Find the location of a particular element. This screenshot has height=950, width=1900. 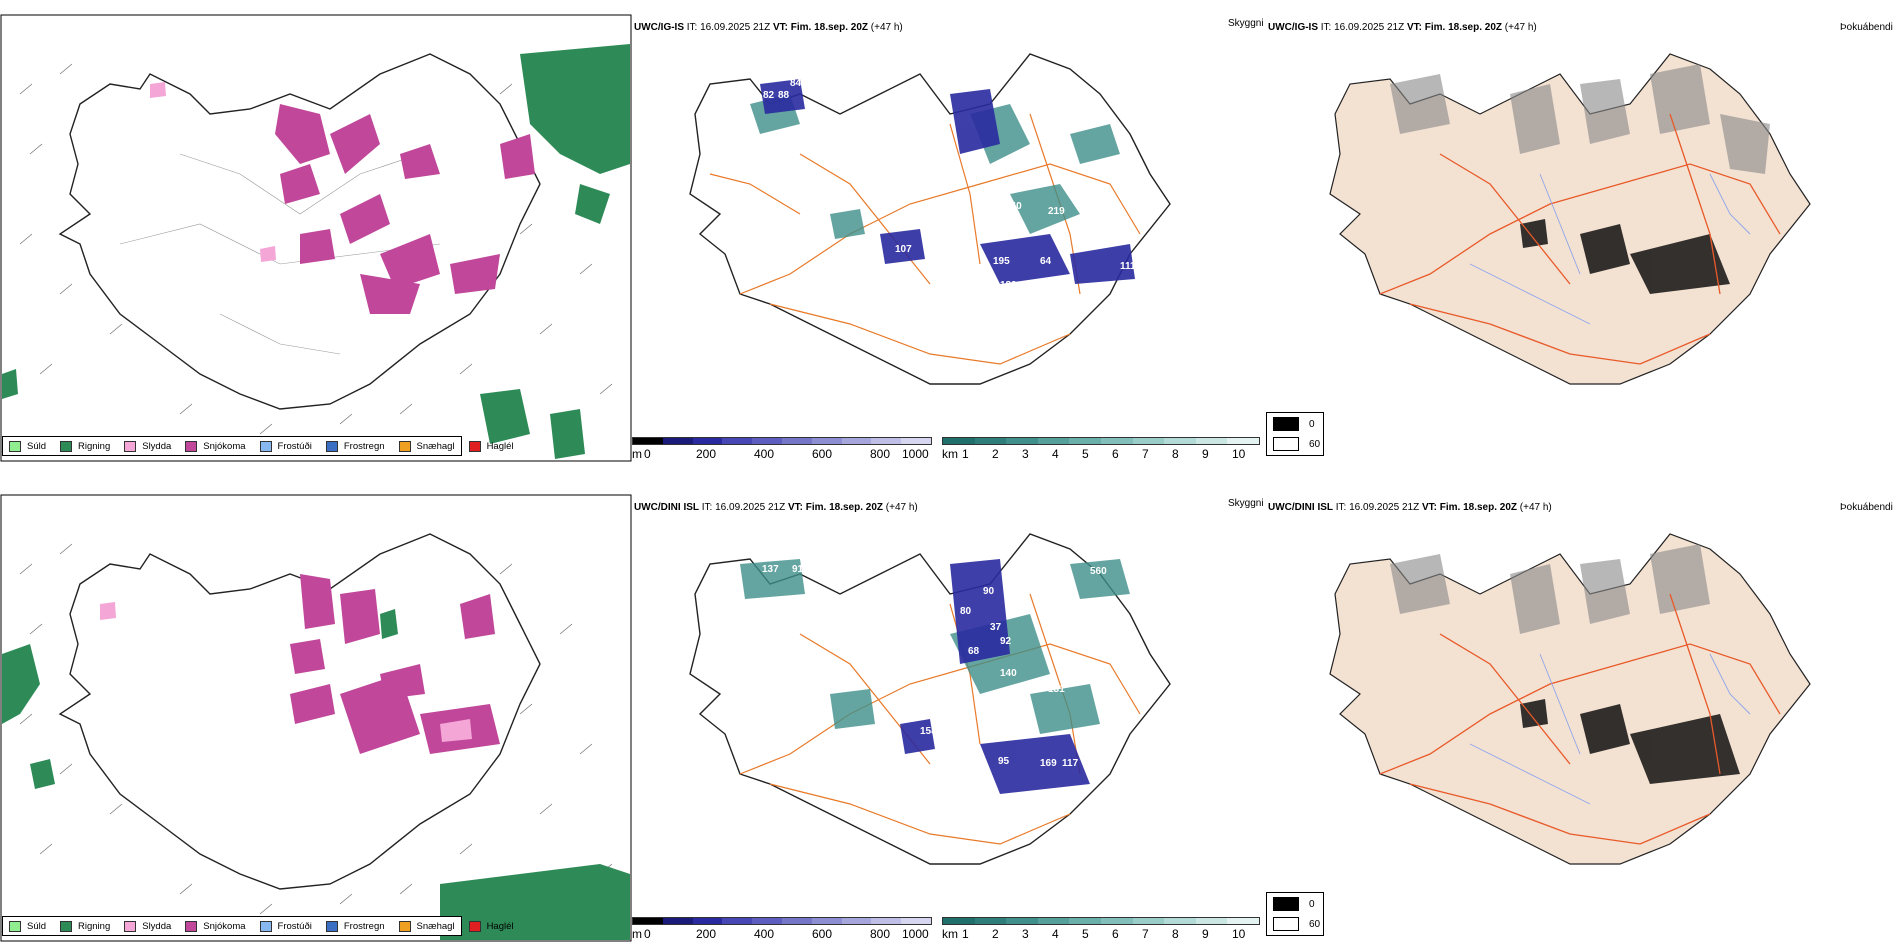

ceiling-tick: 0 is located at coordinates (647, 454).